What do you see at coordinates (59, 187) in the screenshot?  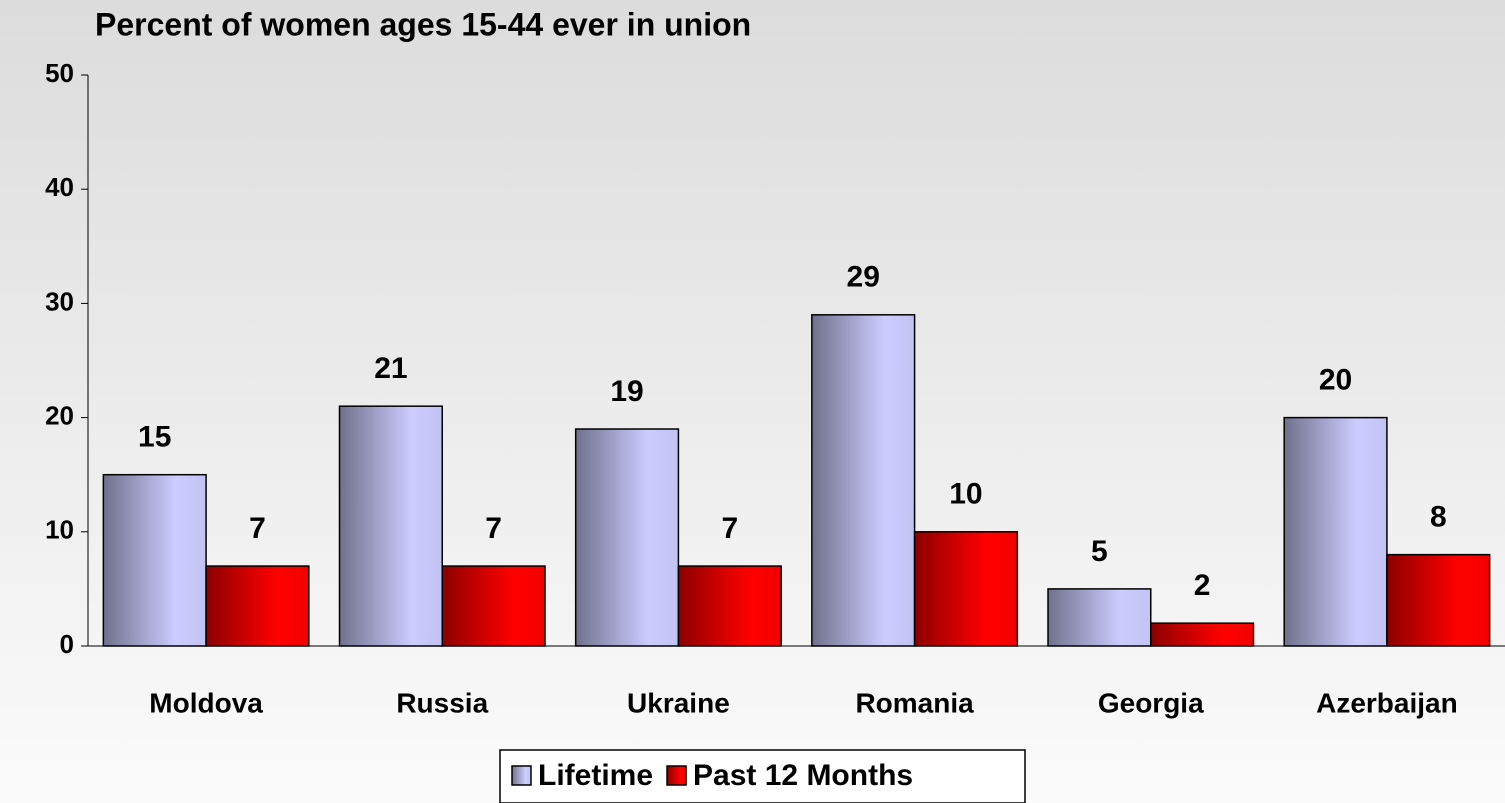 I see `y-tick-label: 40` at bounding box center [59, 187].